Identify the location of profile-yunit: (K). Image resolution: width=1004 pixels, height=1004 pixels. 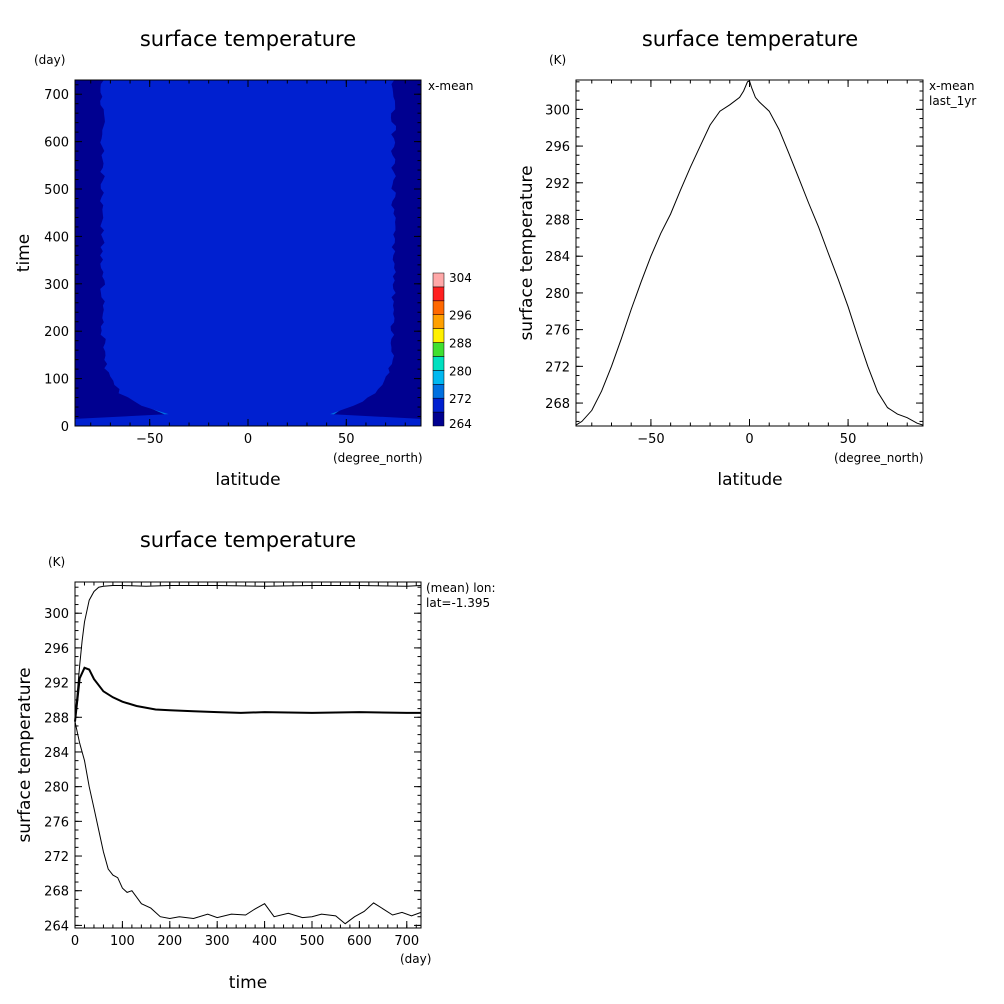
(557, 60).